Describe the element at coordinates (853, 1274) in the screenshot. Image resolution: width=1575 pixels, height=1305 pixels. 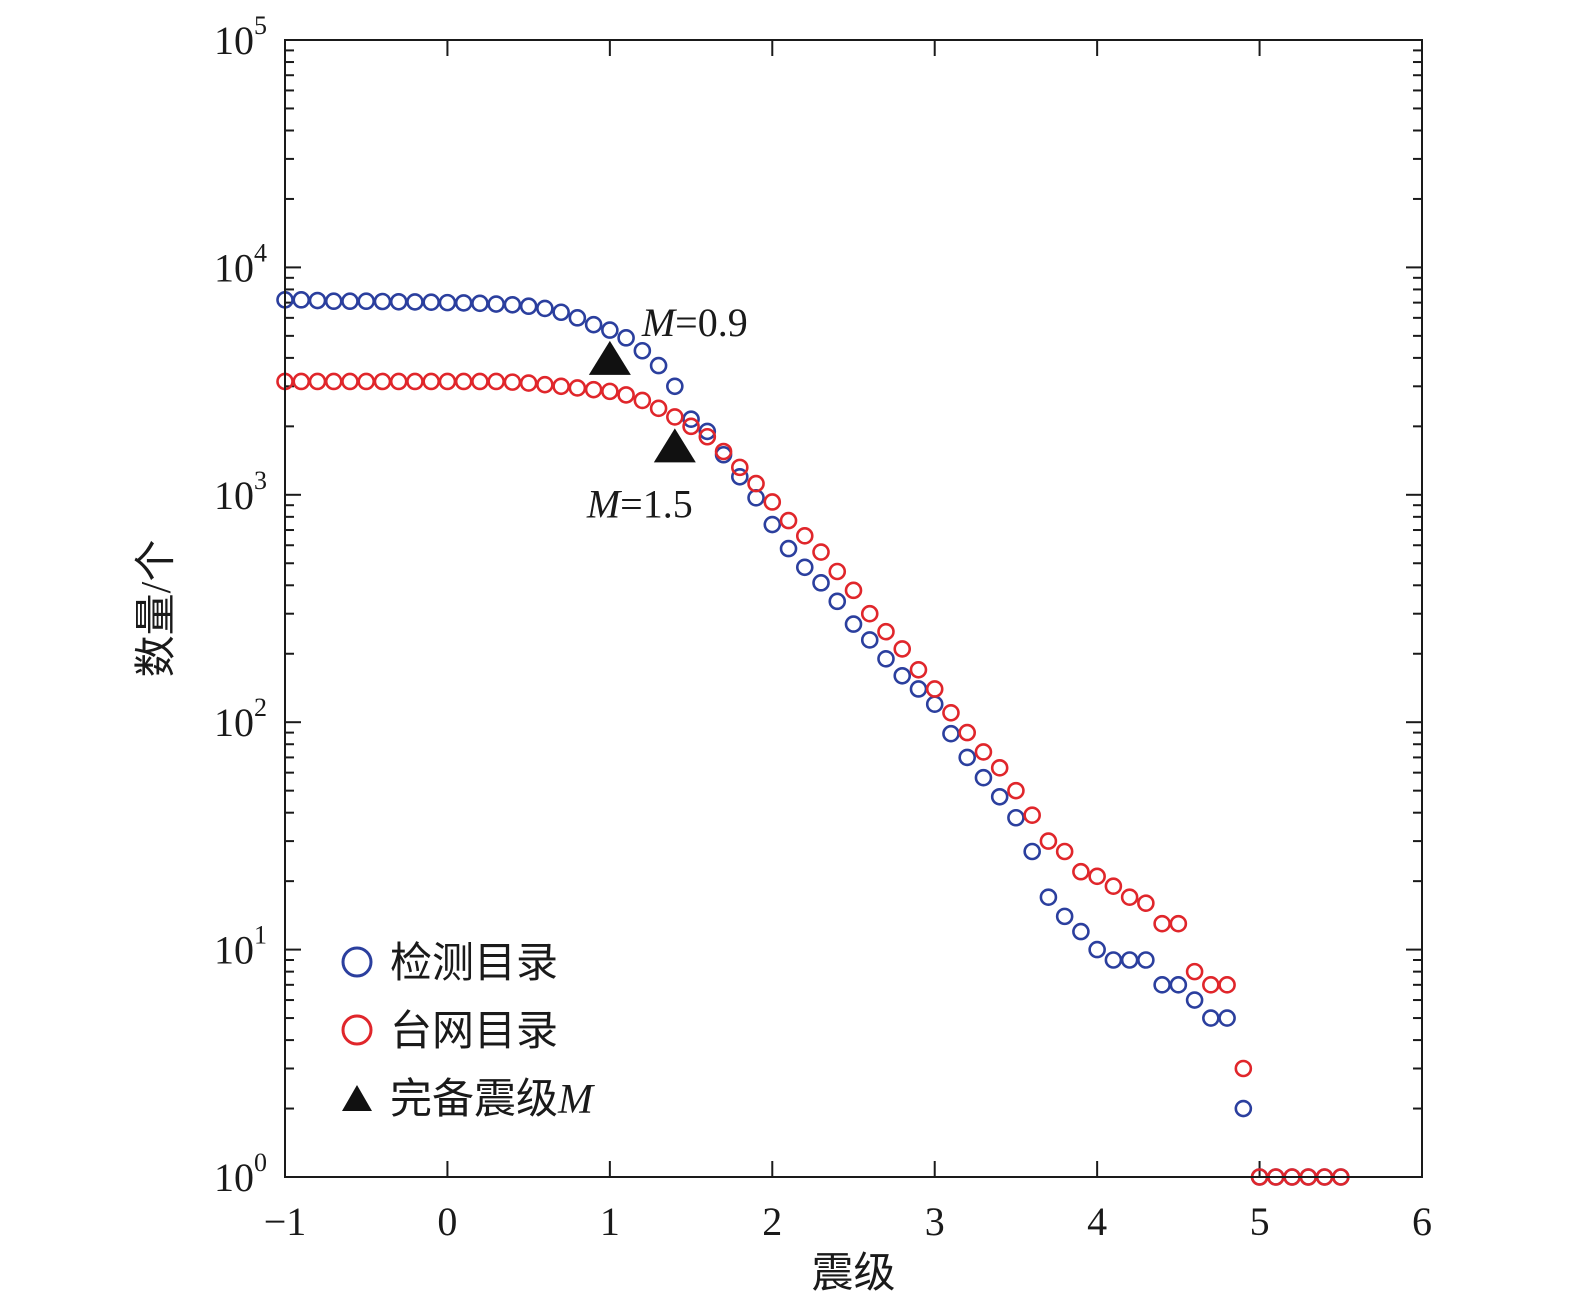
I see `x-axis-title: 震级` at that location.